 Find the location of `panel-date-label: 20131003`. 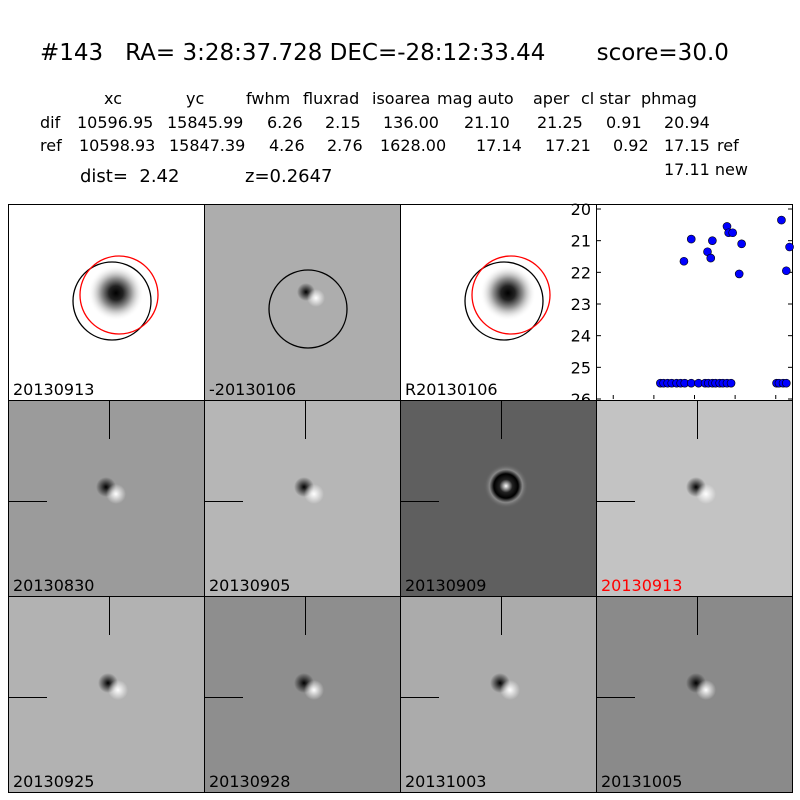

panel-date-label: 20131003 is located at coordinates (446, 781).